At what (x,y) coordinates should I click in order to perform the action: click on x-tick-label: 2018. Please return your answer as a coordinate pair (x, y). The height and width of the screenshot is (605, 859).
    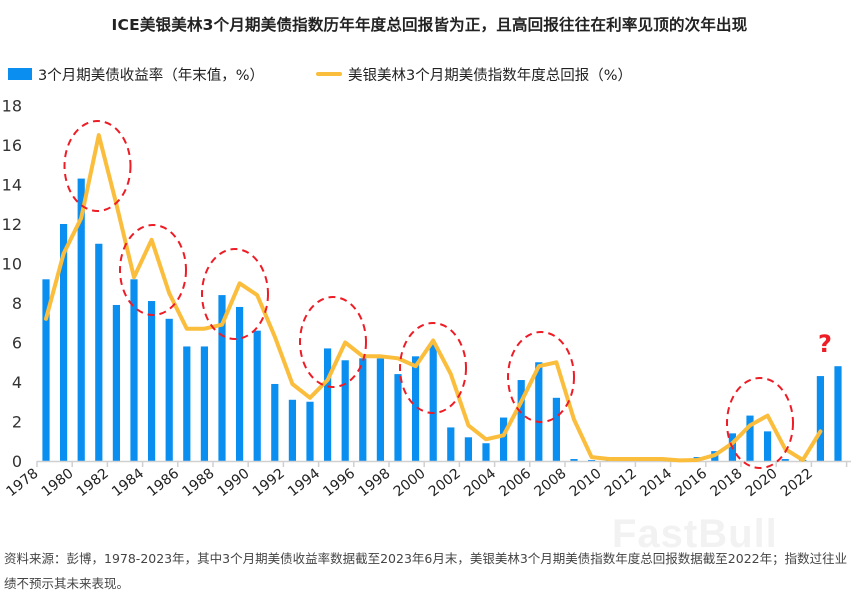
    Looking at the image, I should click on (727, 483).